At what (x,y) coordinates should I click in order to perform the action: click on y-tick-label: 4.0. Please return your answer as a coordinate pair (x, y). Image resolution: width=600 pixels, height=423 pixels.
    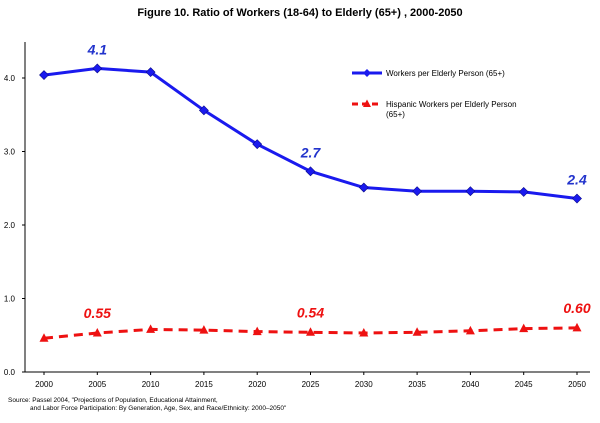
    Looking at the image, I should click on (10, 78).